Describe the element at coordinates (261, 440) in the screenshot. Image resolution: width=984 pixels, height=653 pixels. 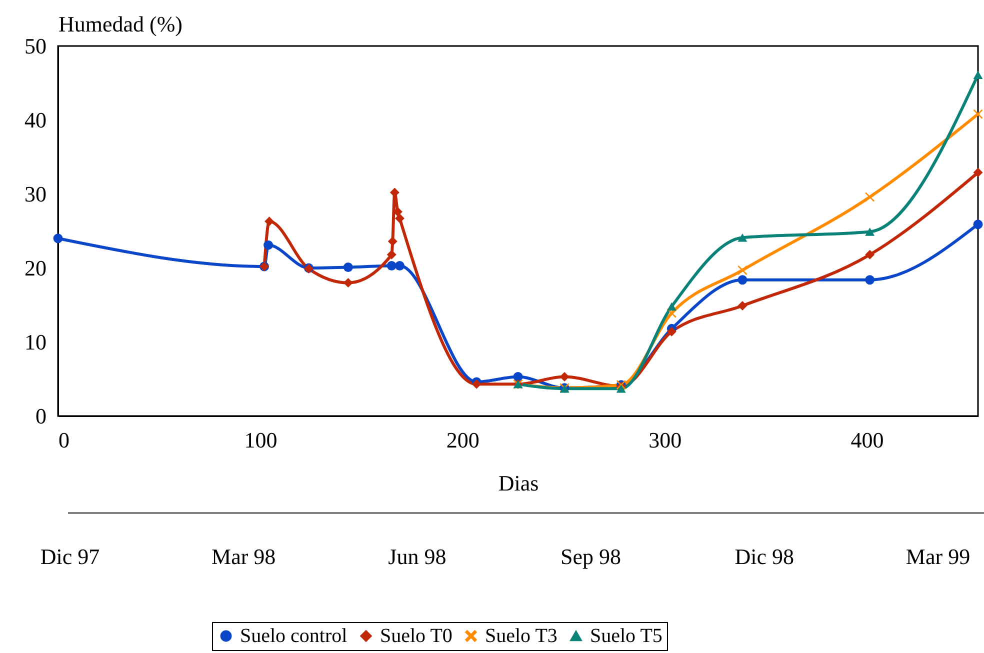
I see `x-tick-label: 100` at that location.